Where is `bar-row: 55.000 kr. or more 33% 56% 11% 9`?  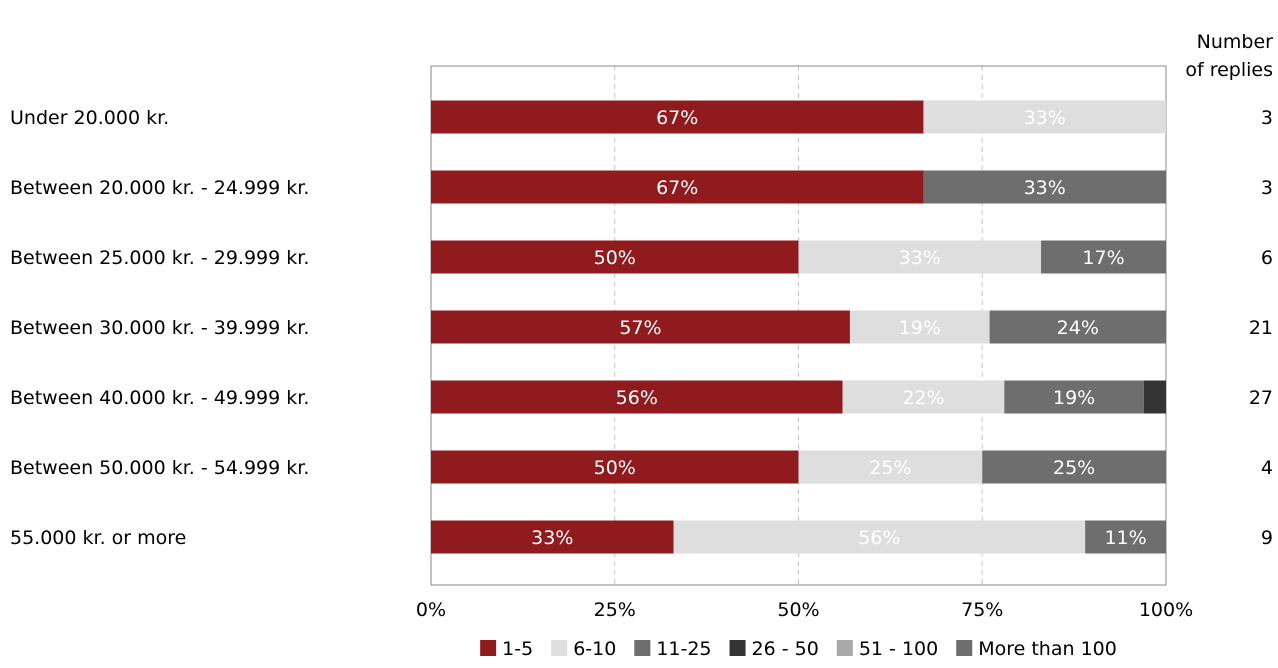 bar-row: 55.000 kr. or more 33% 56% 11% 9 is located at coordinates (641, 537).